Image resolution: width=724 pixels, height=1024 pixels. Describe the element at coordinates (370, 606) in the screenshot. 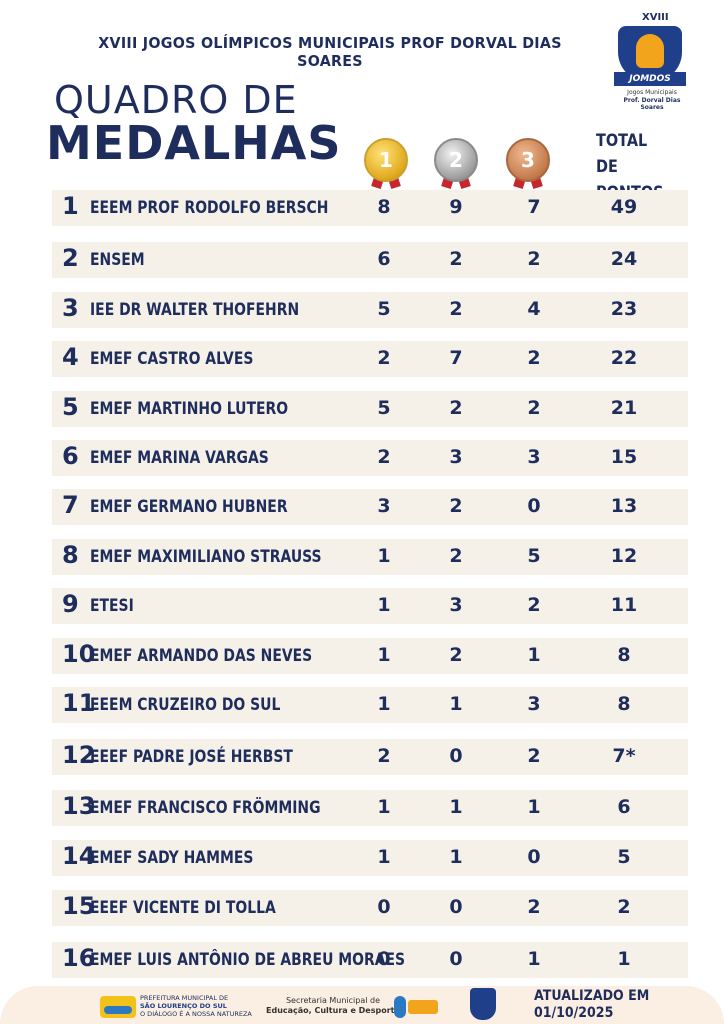

I see `table-row: 9 ETESI 1 3 2 11` at that location.